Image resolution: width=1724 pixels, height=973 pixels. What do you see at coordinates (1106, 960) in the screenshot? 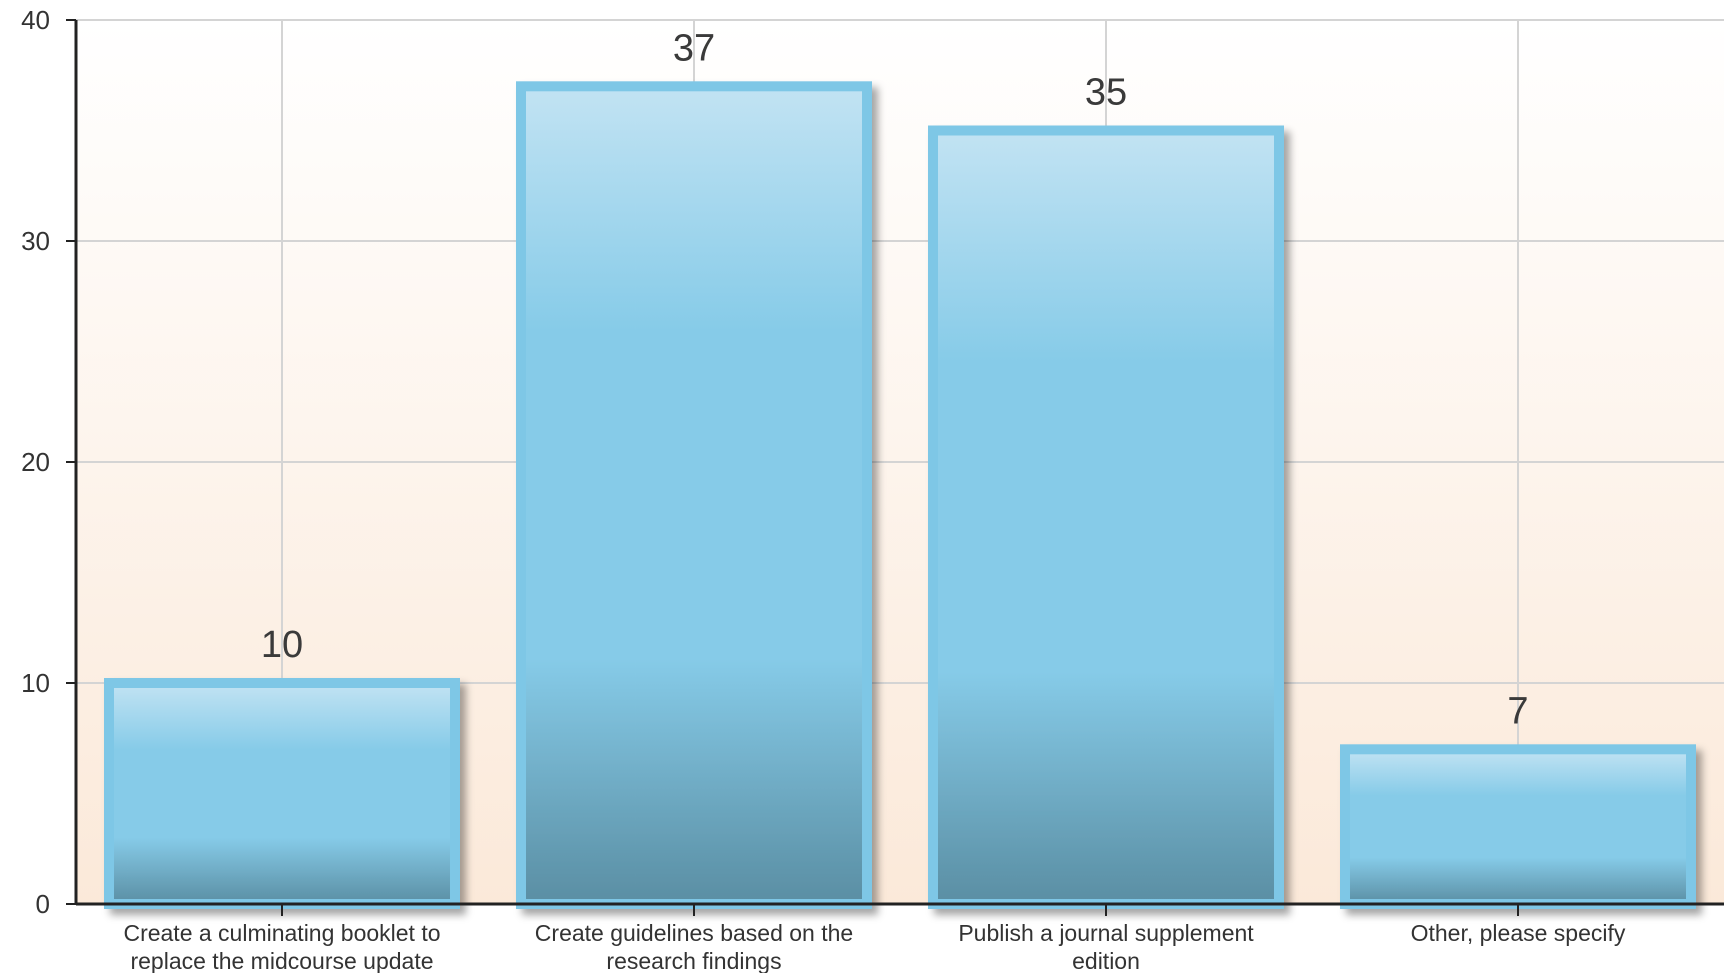
I see `x-category-label: edition` at bounding box center [1106, 960].